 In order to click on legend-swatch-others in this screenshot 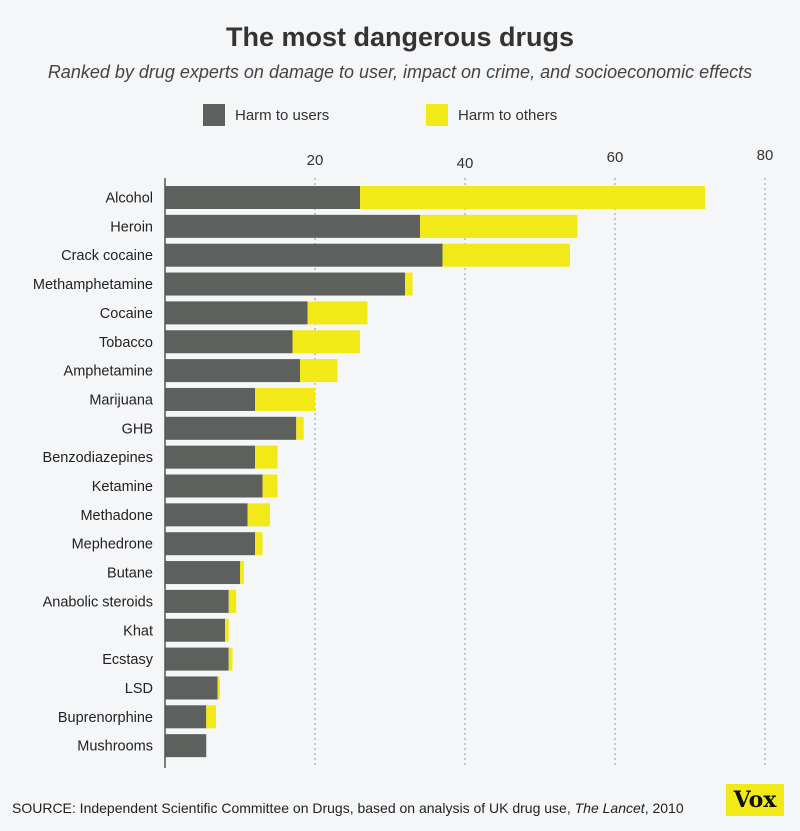, I will do `click(437, 115)`.